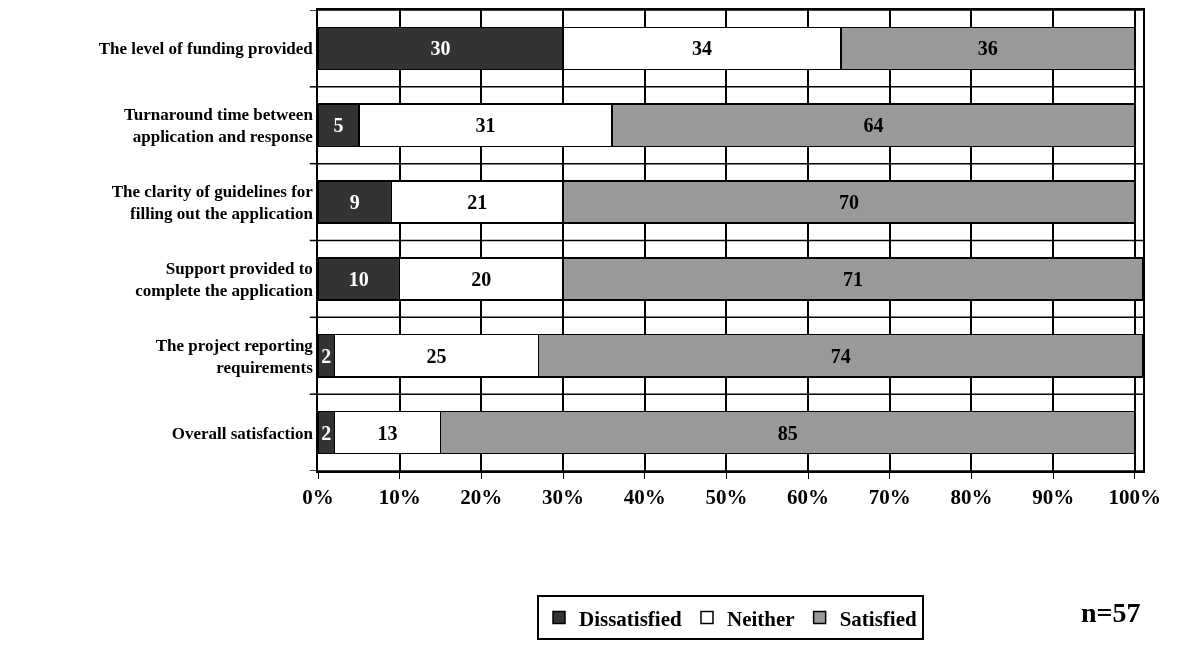 This screenshot has height=650, width=1191. What do you see at coordinates (440, 48) in the screenshot?
I see `data-label: 30` at bounding box center [440, 48].